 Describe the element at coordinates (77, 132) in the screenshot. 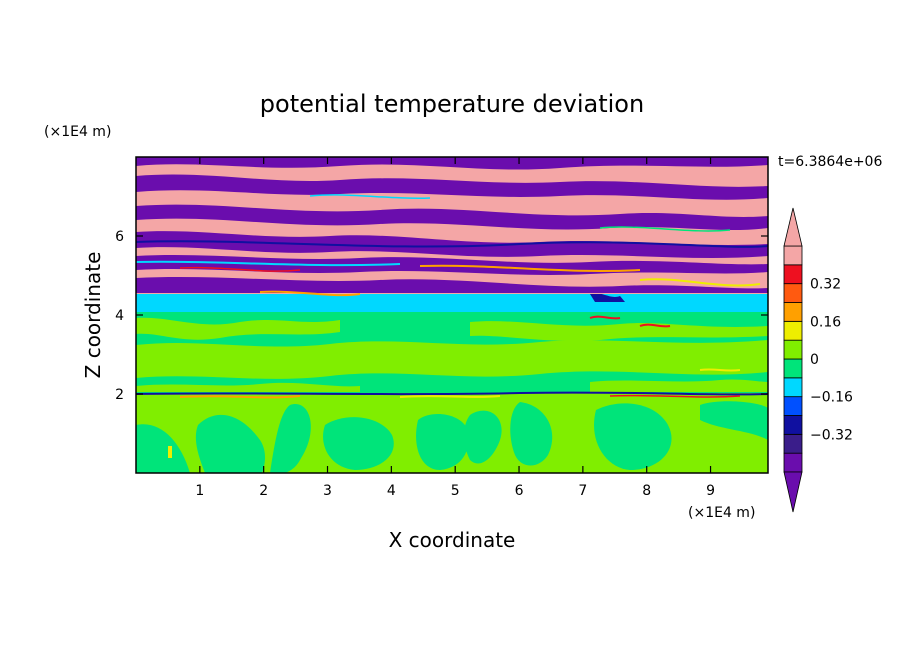

I see `y-unit-label: (×1E4 m)` at that location.